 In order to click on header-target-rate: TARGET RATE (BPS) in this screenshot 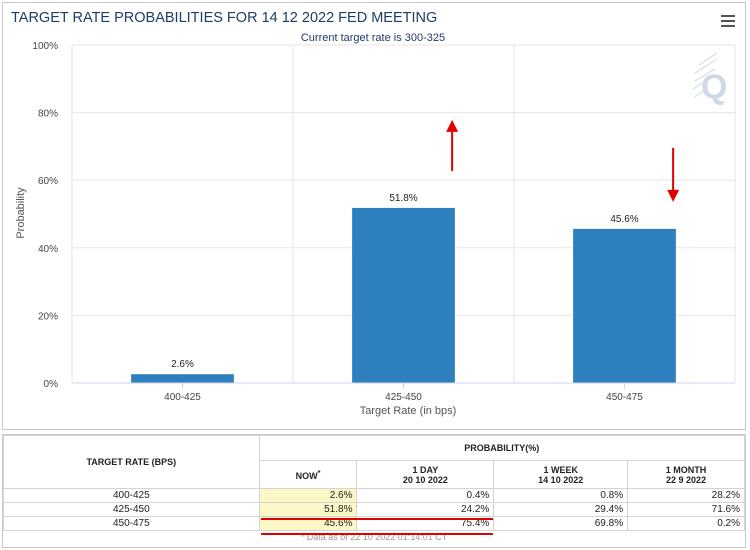, I will do `click(131, 462)`.